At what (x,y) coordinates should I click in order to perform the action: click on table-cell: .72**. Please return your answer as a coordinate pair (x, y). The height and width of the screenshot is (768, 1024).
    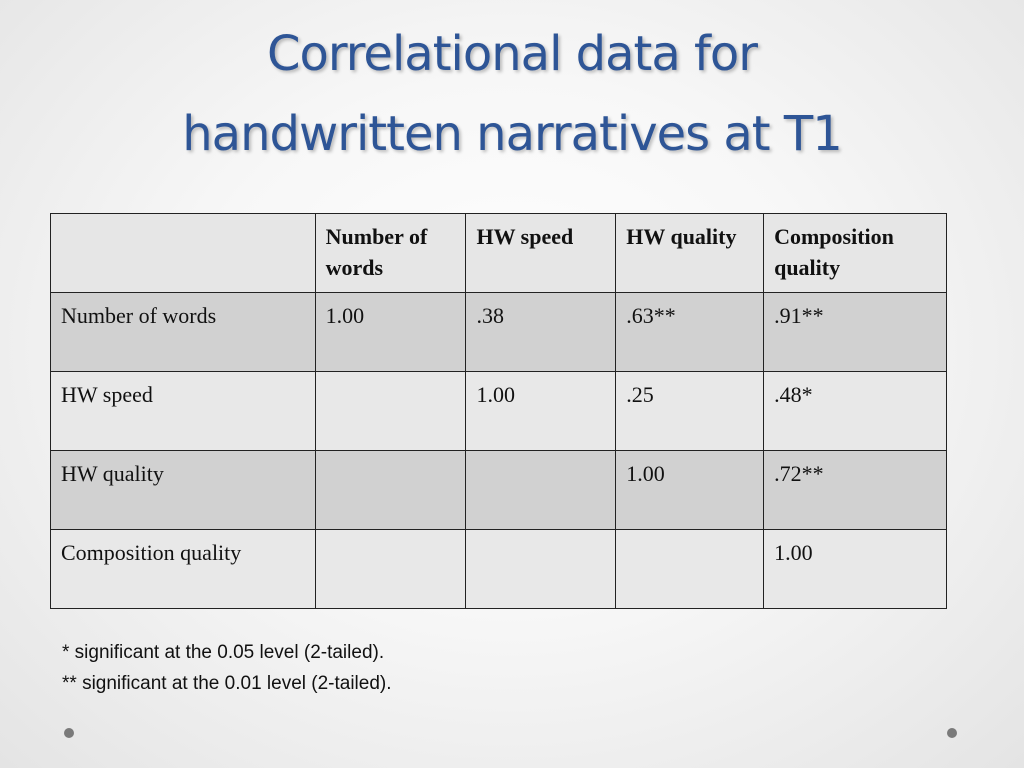
    Looking at the image, I should click on (855, 490).